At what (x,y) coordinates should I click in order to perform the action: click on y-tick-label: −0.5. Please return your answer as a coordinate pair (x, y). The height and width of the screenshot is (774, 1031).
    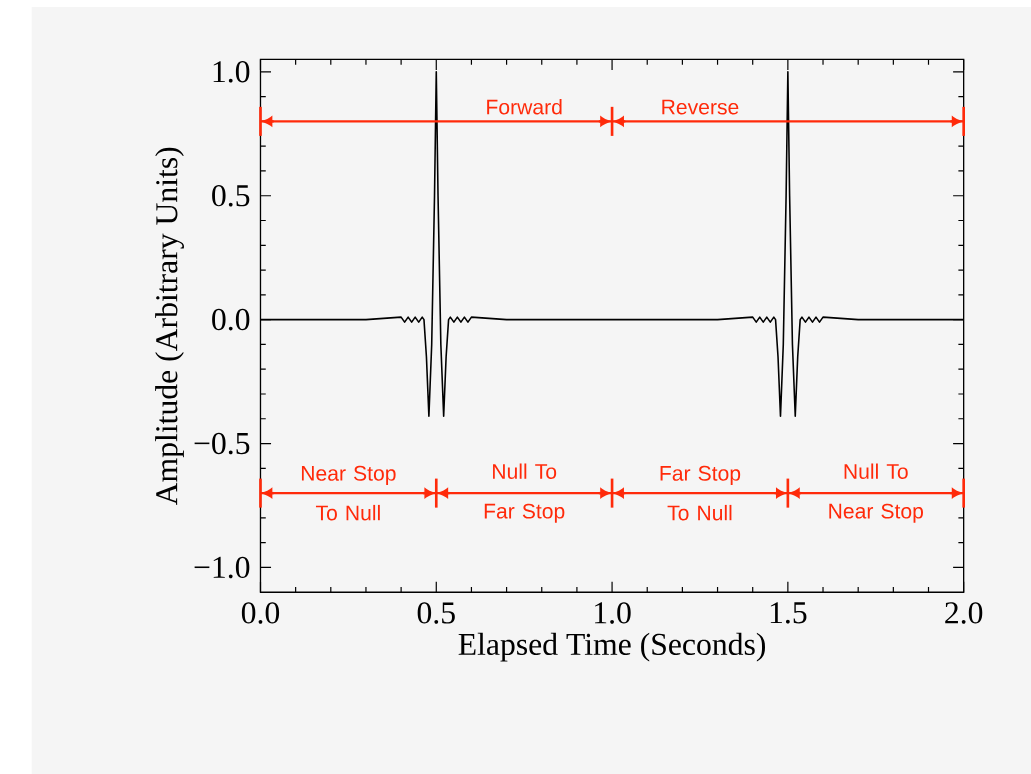
    Looking at the image, I should click on (222, 443).